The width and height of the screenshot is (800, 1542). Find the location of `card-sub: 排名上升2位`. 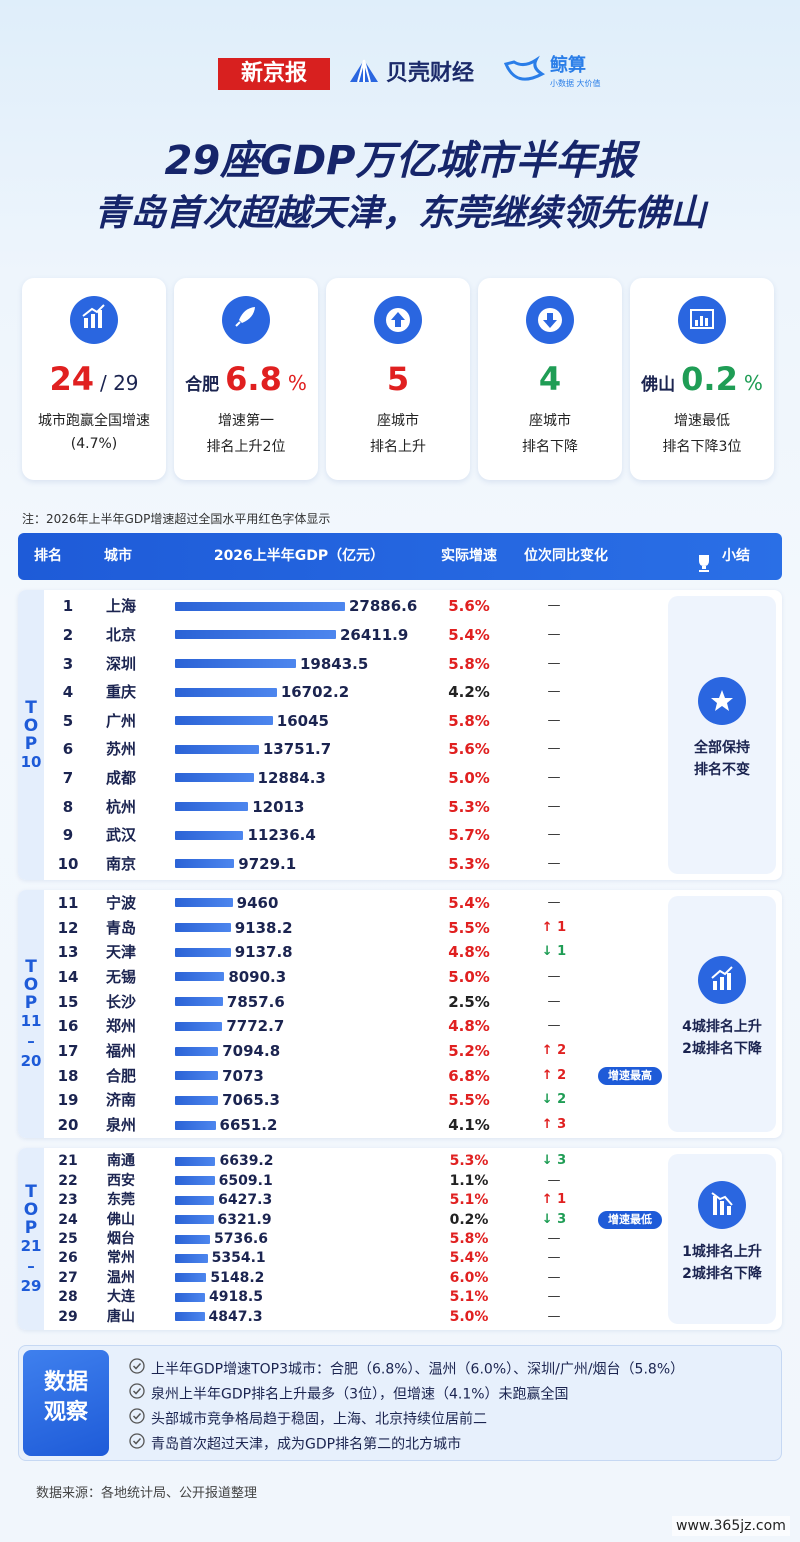

card-sub: 排名上升2位 is located at coordinates (246, 447).